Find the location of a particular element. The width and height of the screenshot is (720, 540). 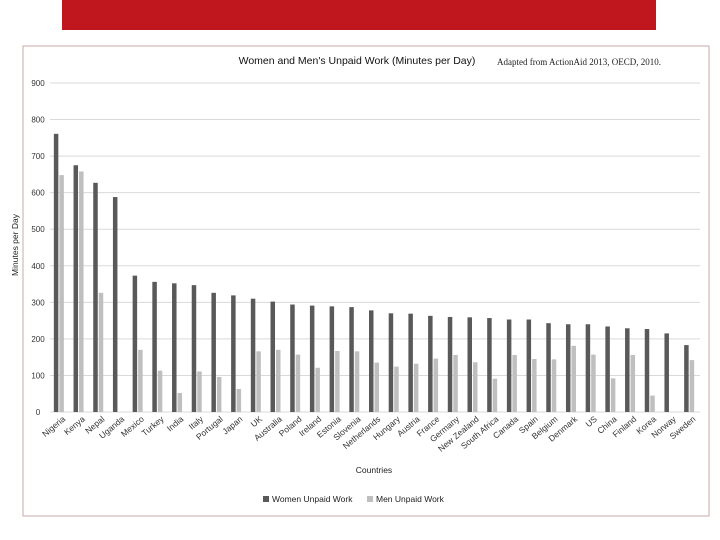

legend-swatch-women is located at coordinates (266, 499).